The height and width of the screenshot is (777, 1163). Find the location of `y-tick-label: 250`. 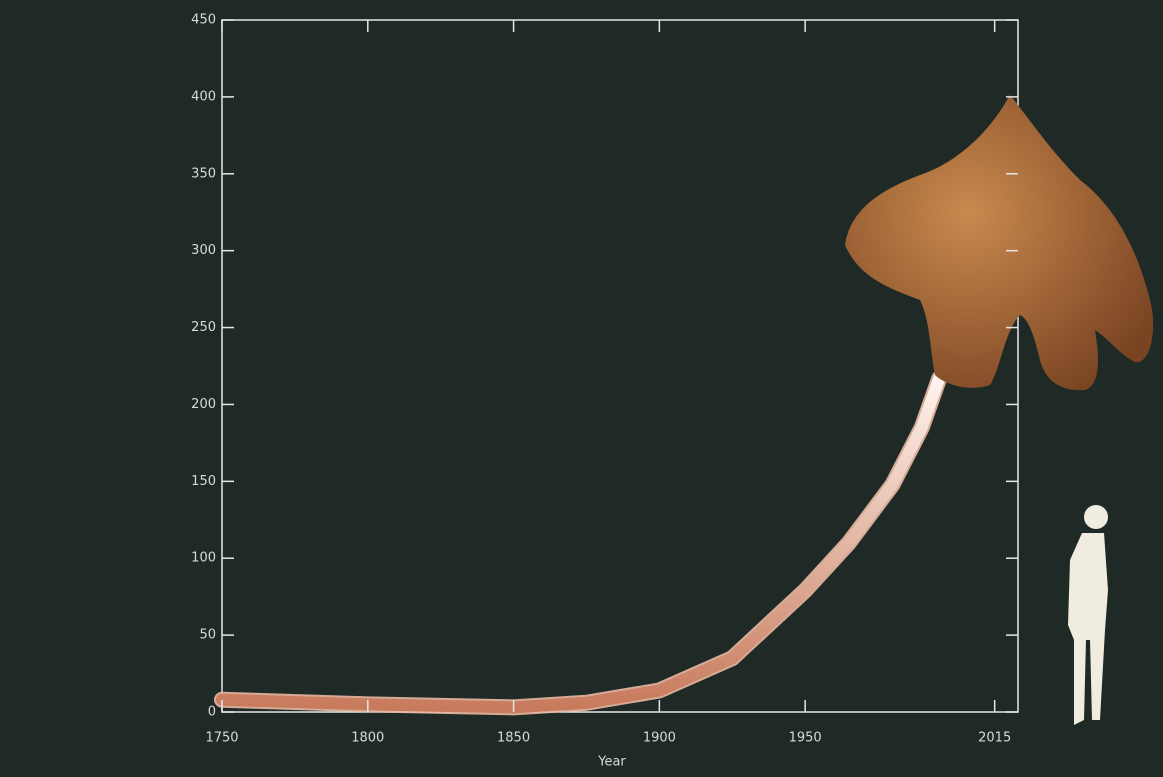

y-tick-label: 250 is located at coordinates (203, 327).